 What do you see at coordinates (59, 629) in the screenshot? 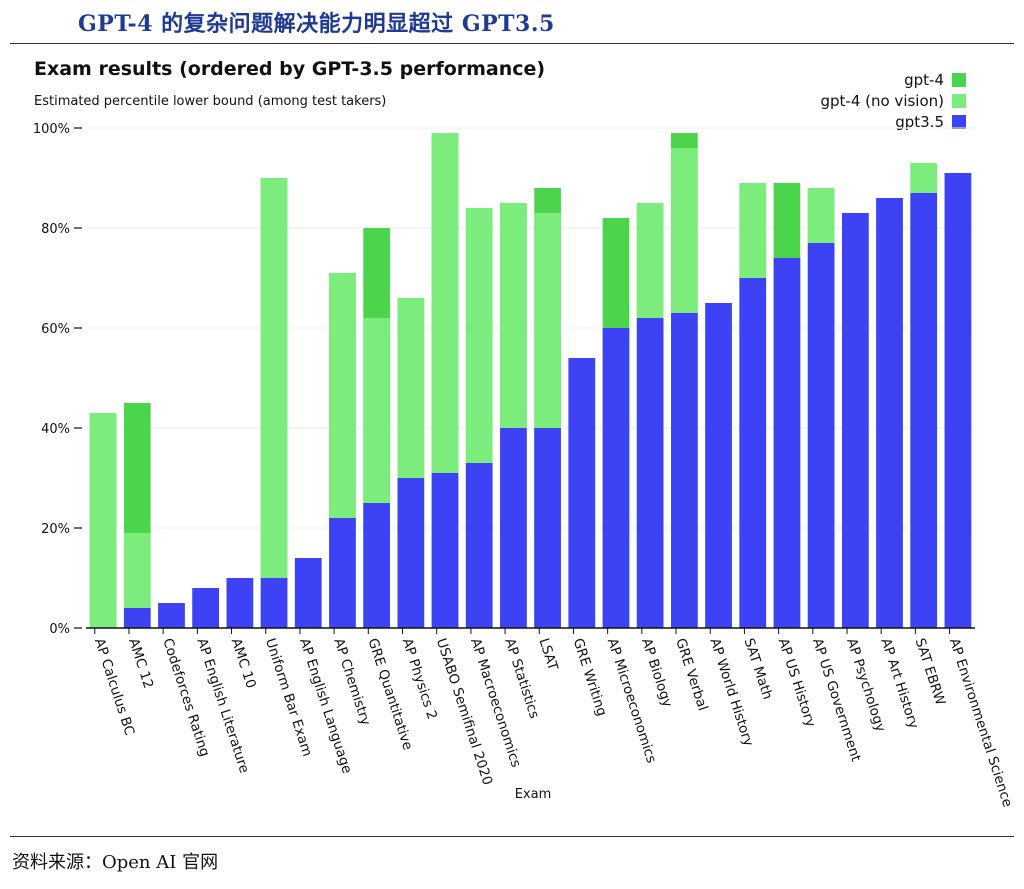
I see `y-tick-label: 0%` at bounding box center [59, 629].